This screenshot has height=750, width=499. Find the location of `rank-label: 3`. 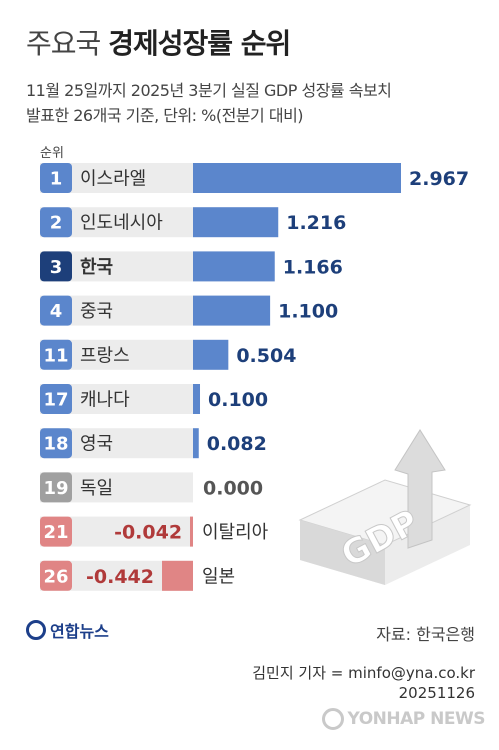

rank-label: 3 is located at coordinates (56, 267).